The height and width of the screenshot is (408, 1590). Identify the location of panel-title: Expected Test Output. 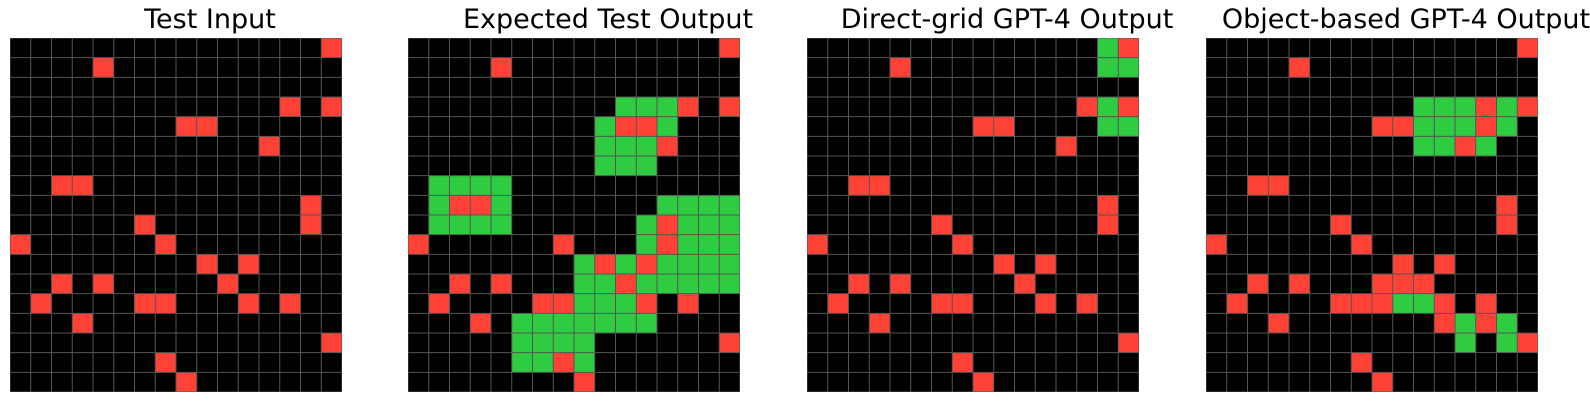
(608, 19).